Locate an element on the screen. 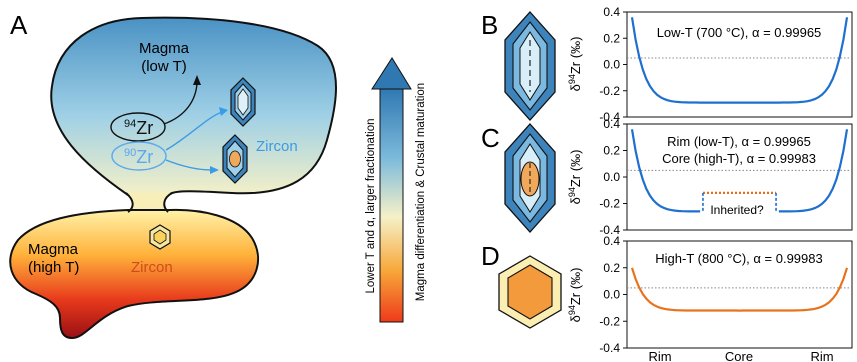 Image resolution: width=857 pixels, height=362 pixels. zircon-label-upper: Zircon is located at coordinates (277, 146).